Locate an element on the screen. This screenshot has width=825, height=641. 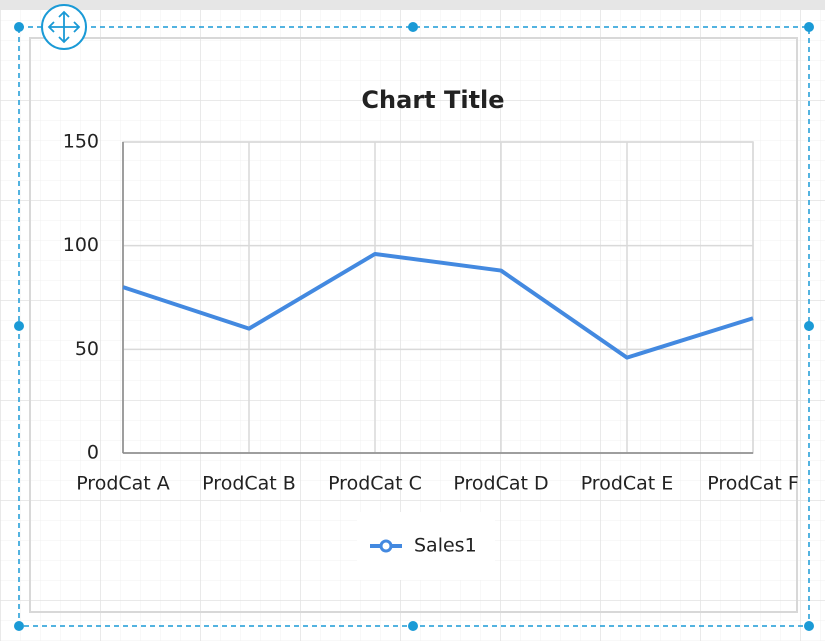
move-handle is located at coordinates (64, 27).